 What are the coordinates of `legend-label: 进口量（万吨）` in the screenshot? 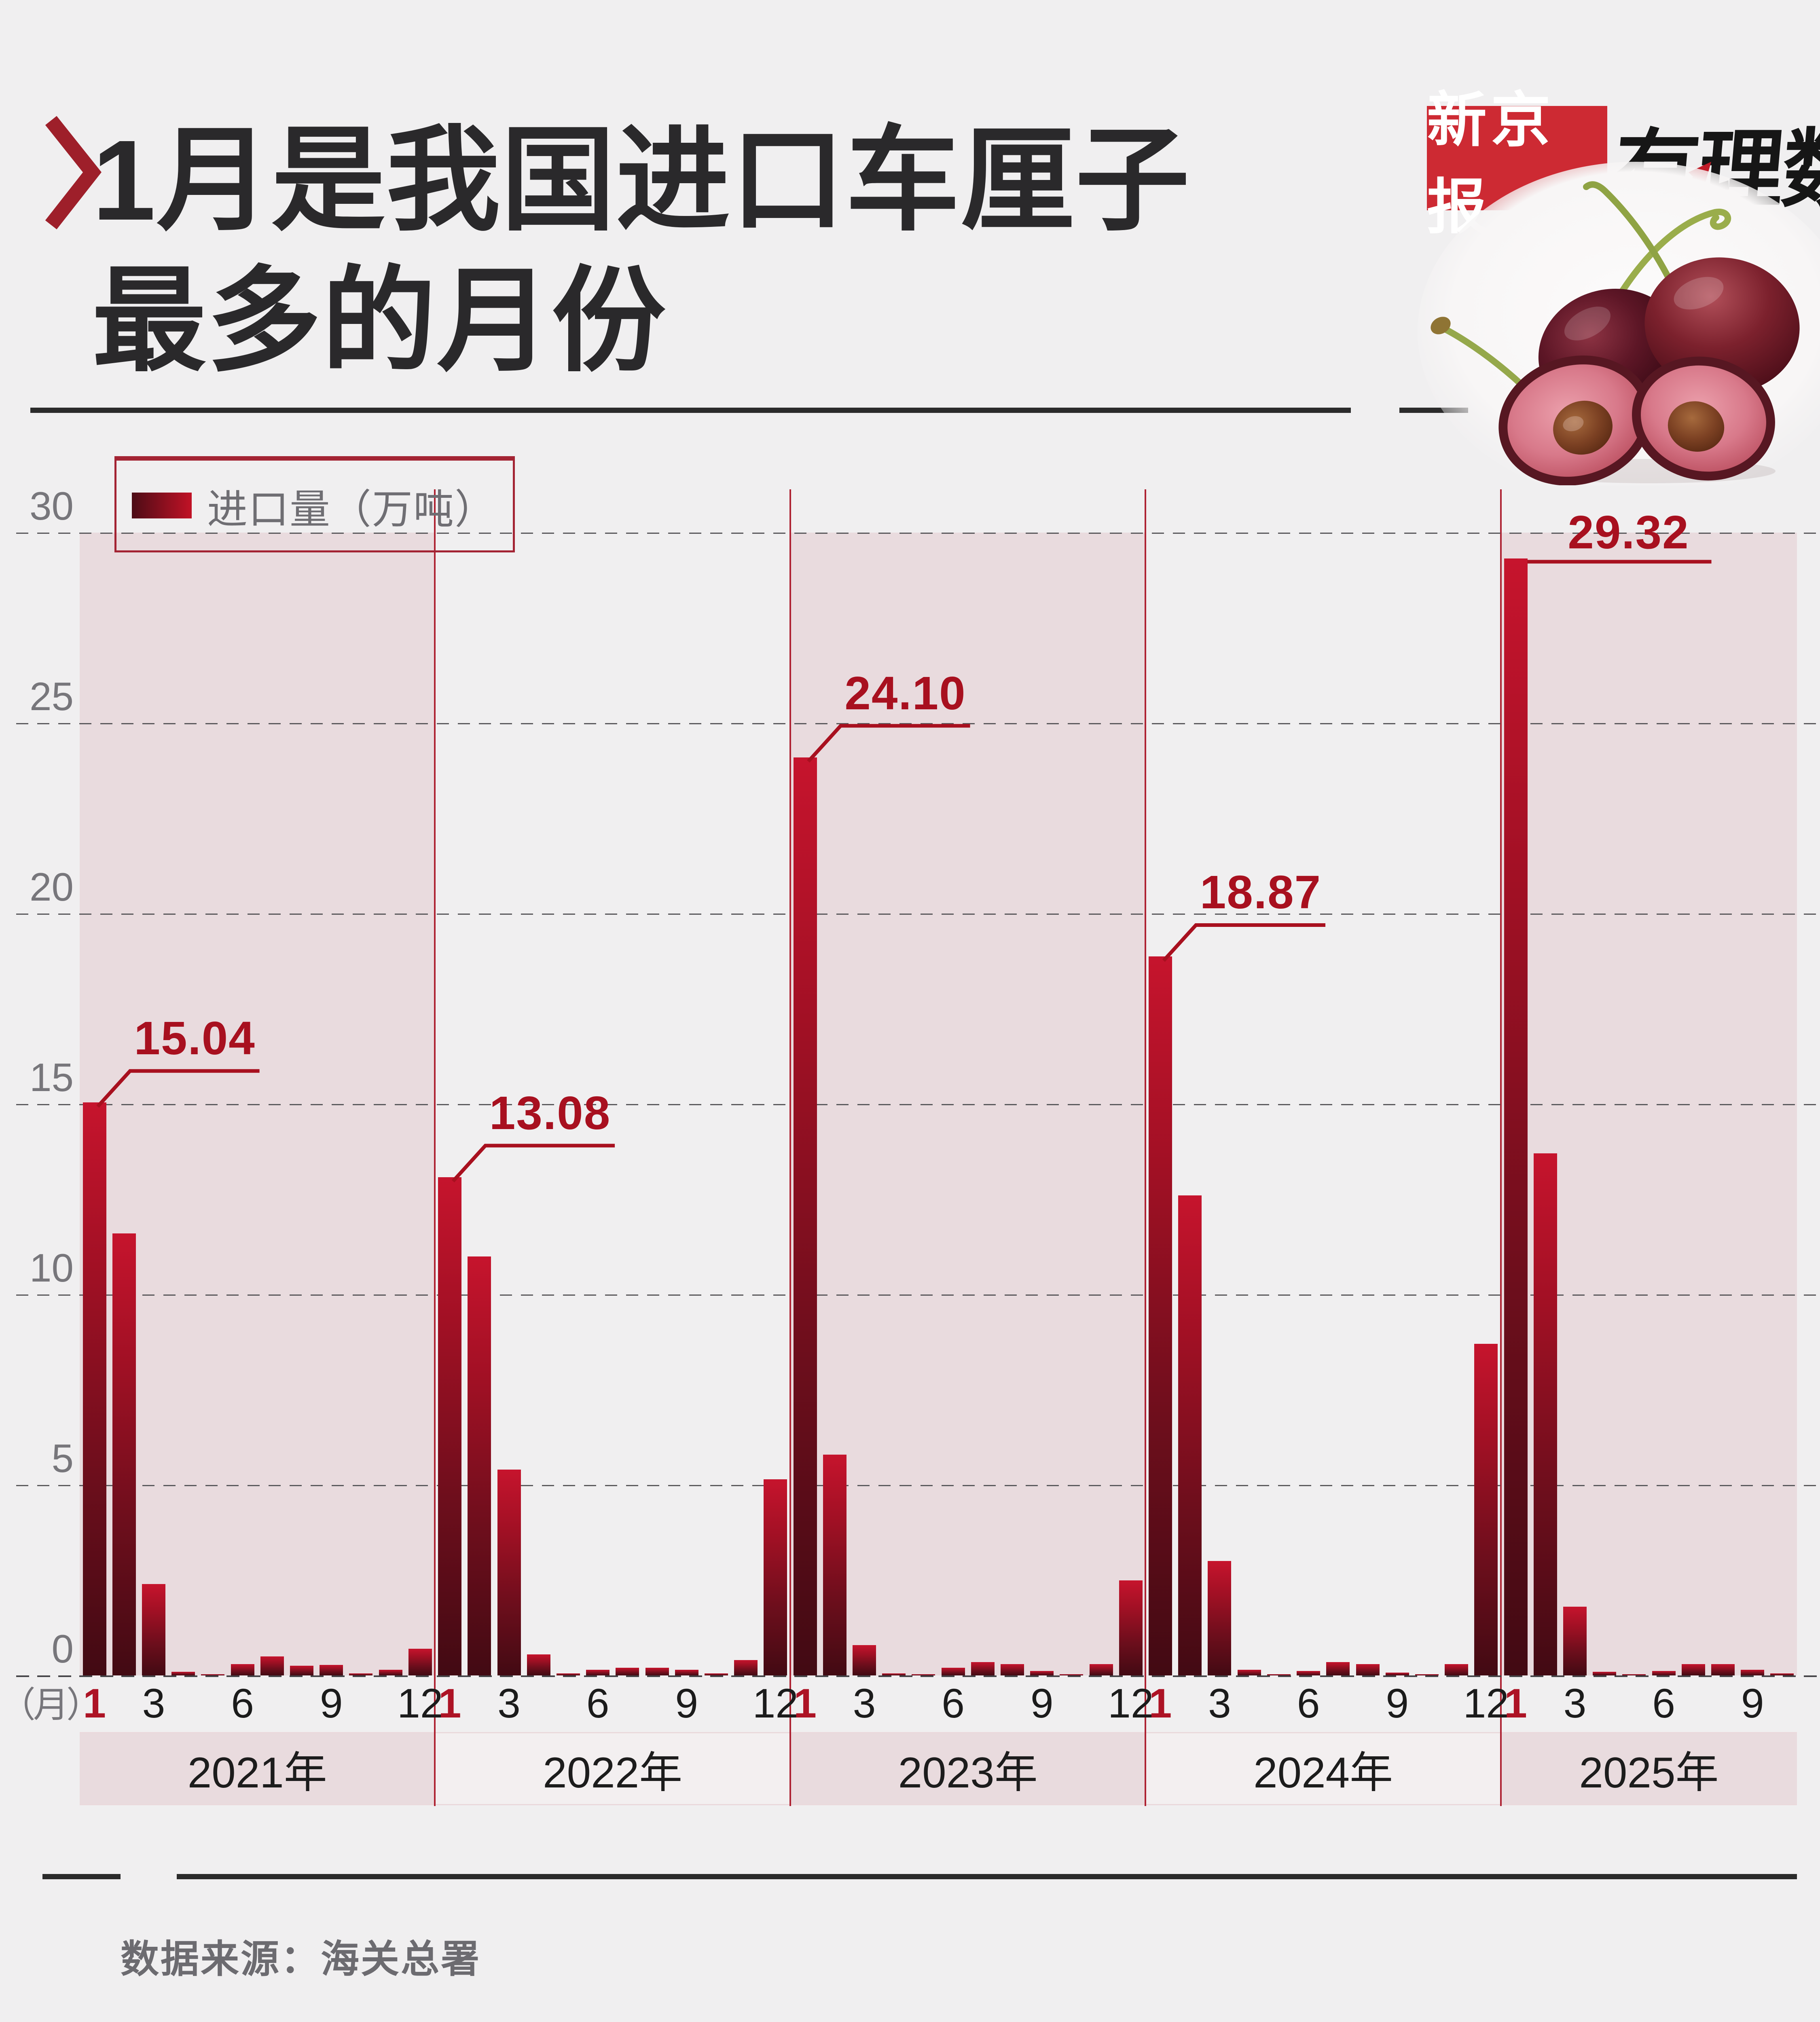 It's located at (351, 509).